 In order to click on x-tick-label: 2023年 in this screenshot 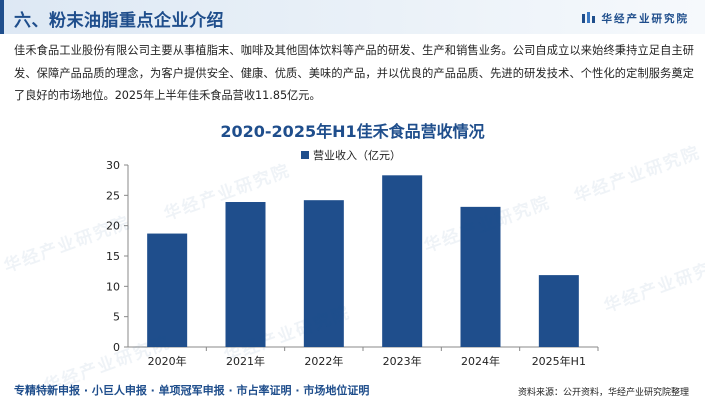, I will do `click(402, 361)`.